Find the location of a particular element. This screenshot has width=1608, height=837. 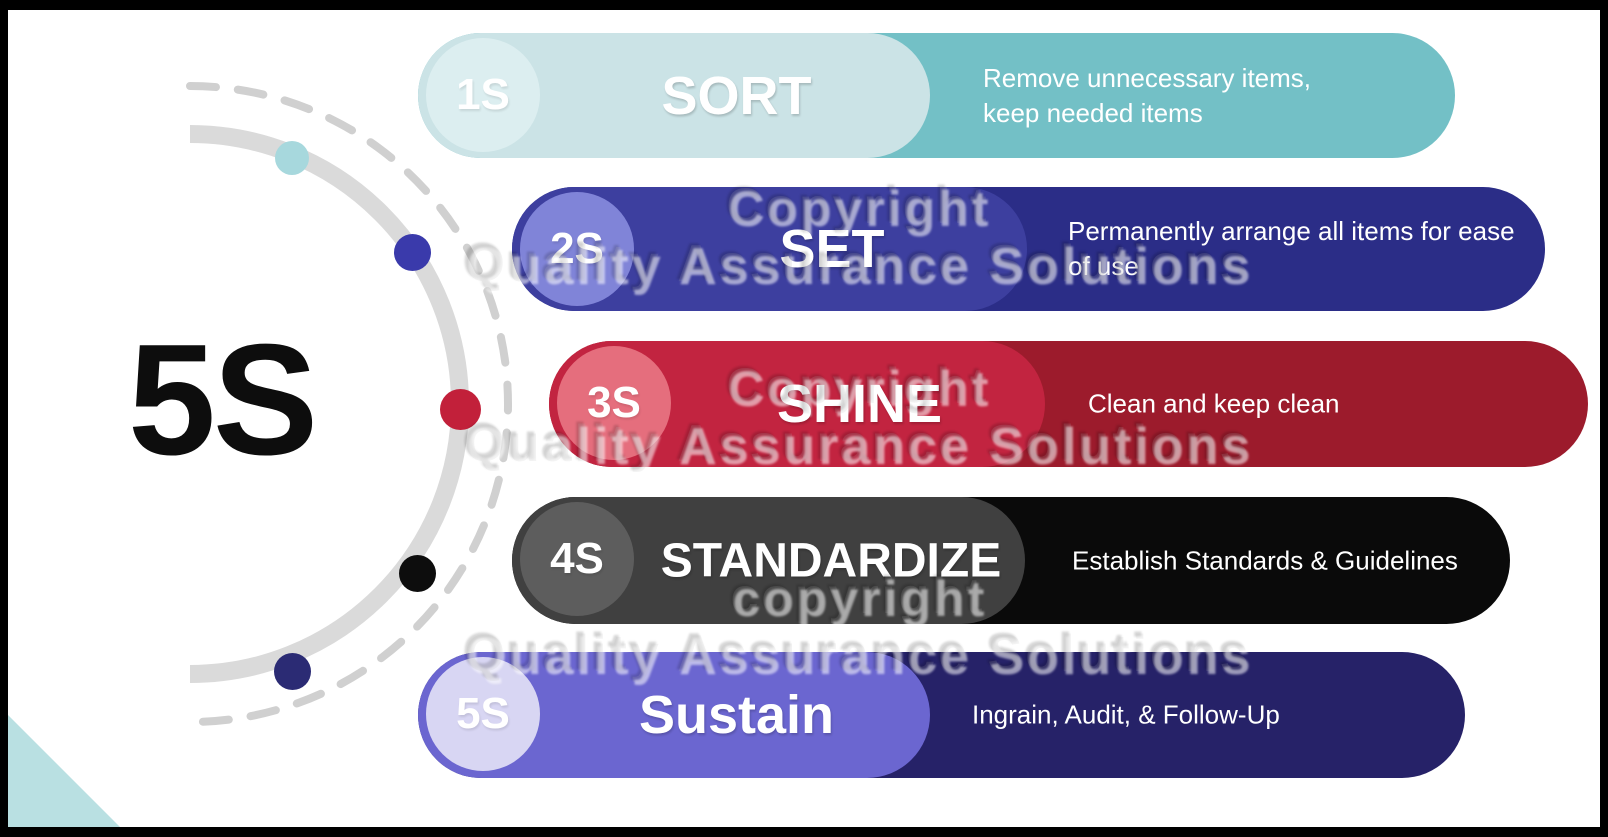

step-number: 1S is located at coordinates (483, 94).